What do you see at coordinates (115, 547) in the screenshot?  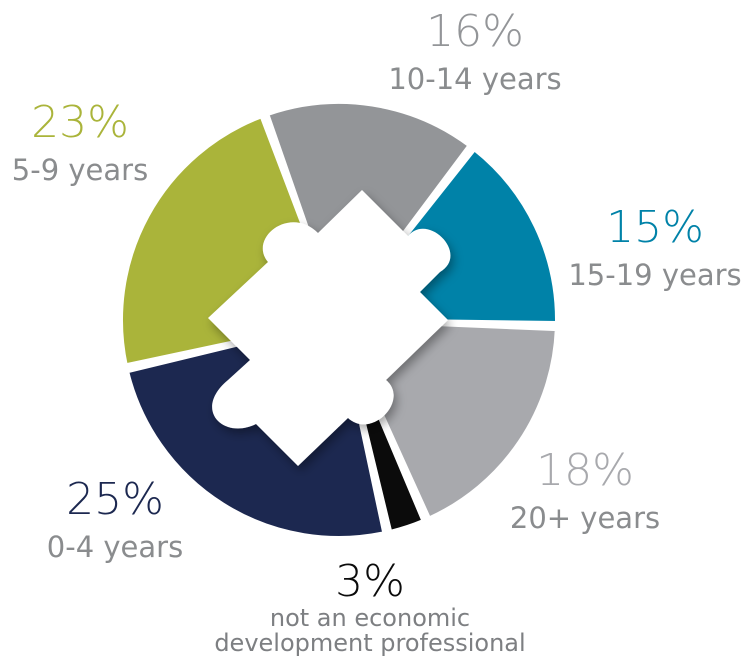 I see `slice-category: 0-4 years` at bounding box center [115, 547].